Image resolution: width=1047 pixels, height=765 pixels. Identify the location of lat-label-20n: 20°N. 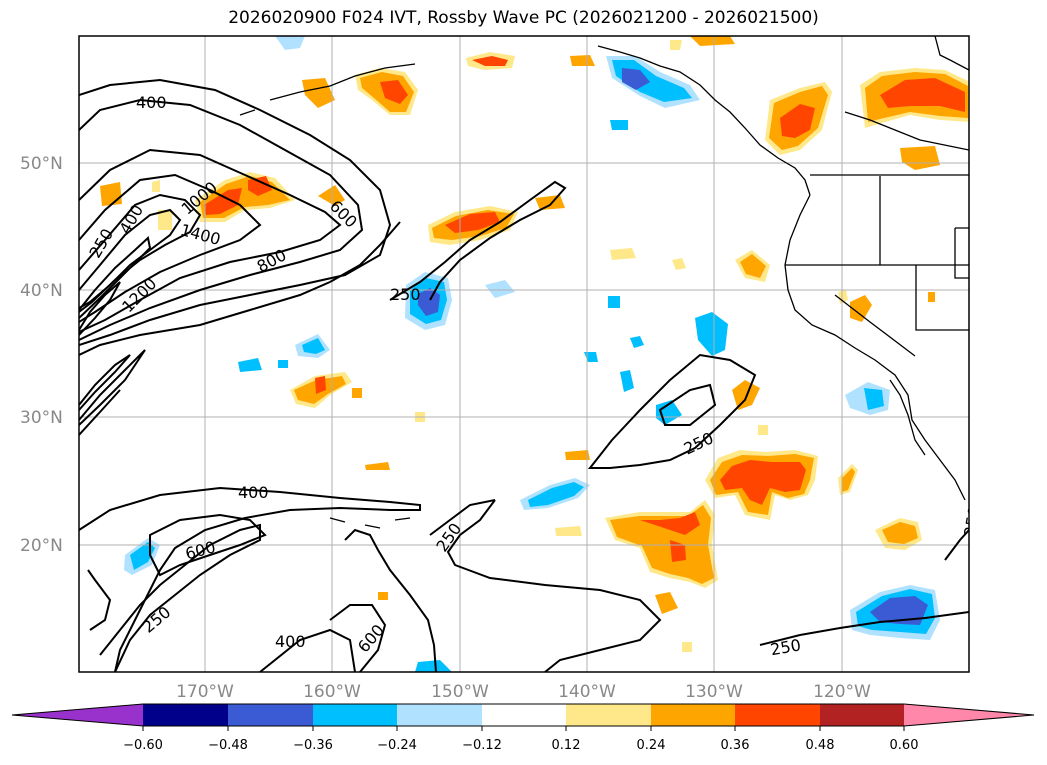
(41, 546).